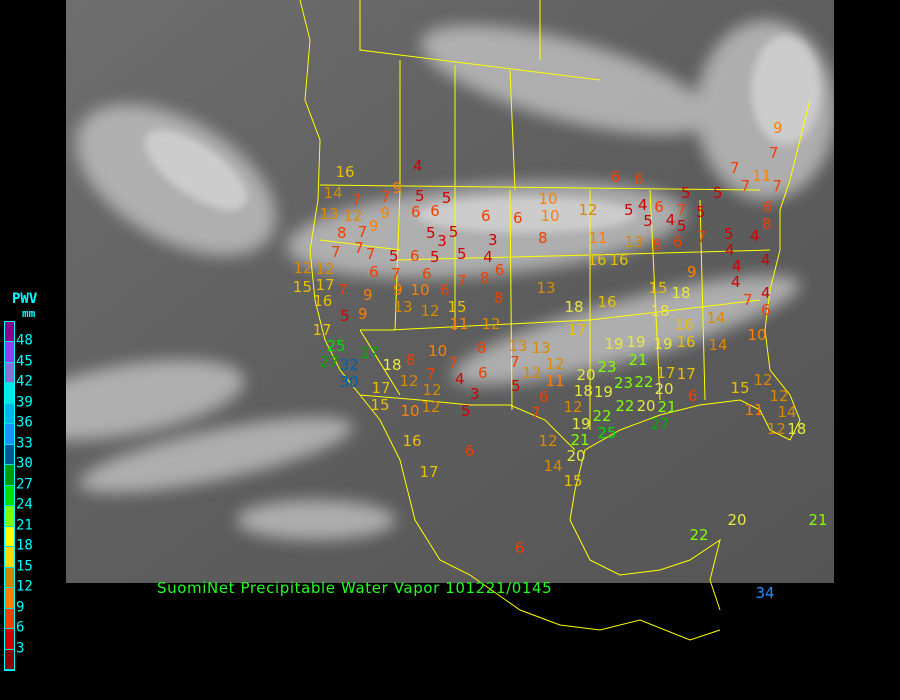 This screenshot has height=700, width=900. I want to click on station-pwv-value: 15, so click(573, 480).